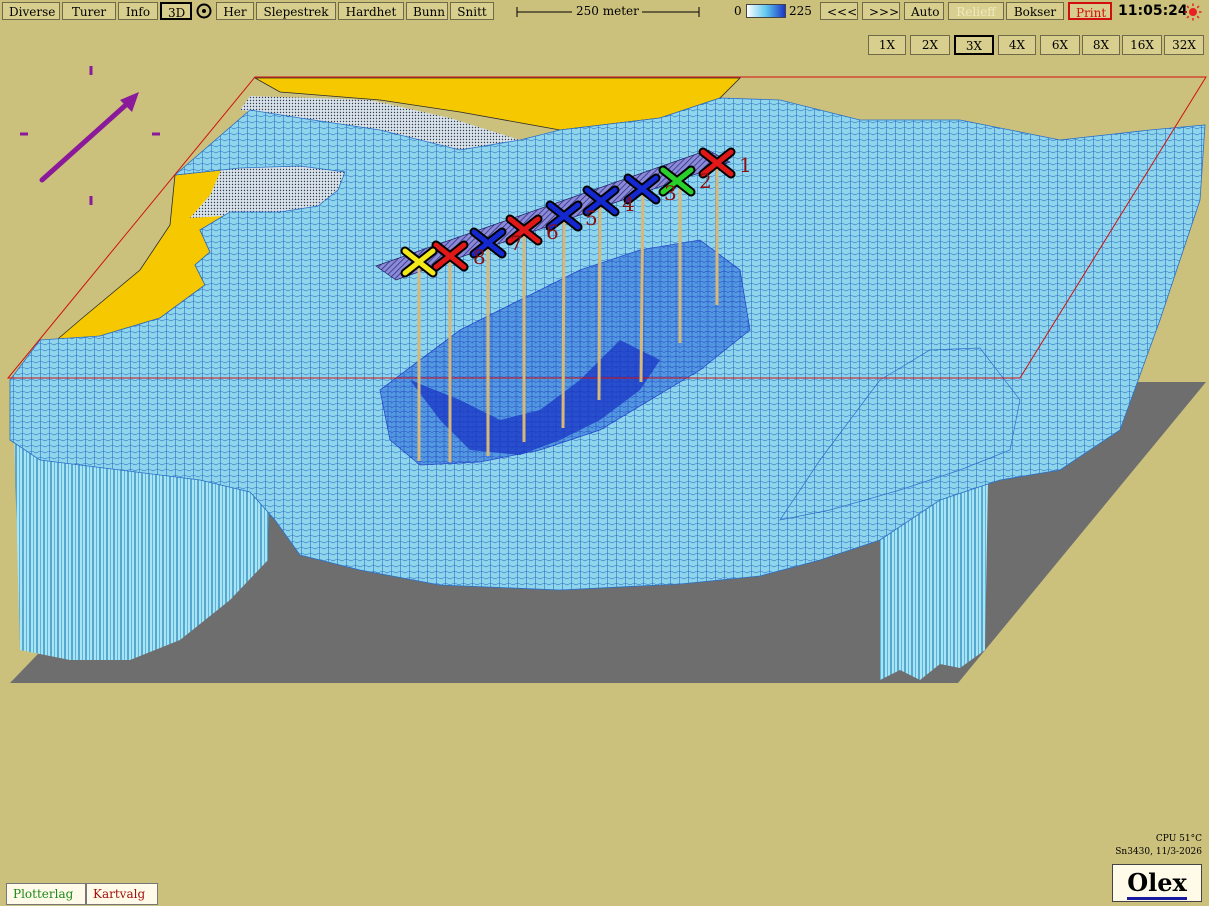  Describe the element at coordinates (717, 163) in the screenshot. I see `marker-1-icon` at that location.